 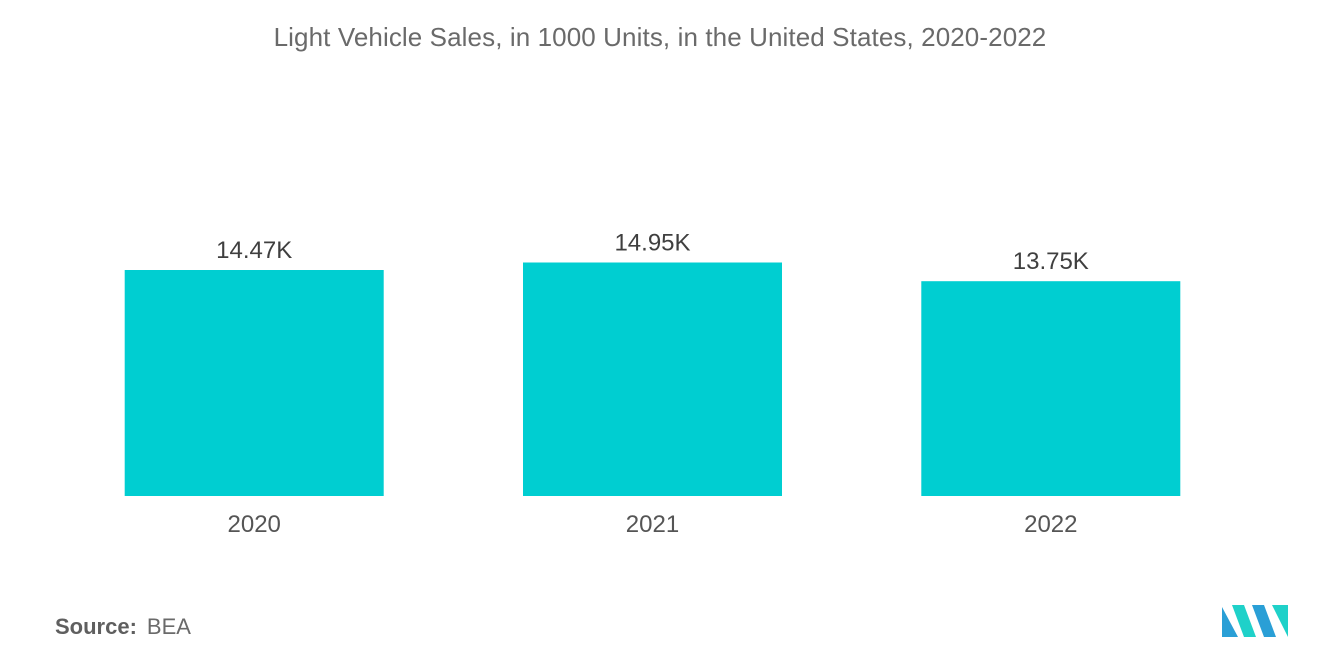 I want to click on source-value: BEA, so click(x=168, y=626).